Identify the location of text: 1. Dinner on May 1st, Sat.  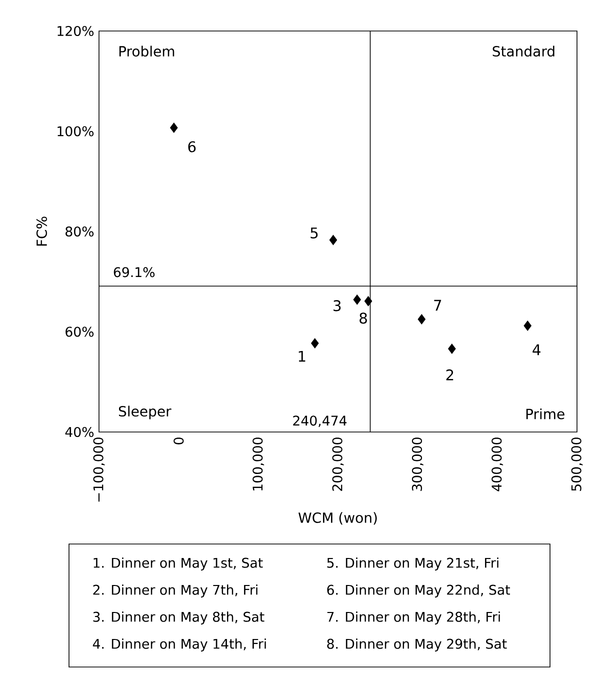
(178, 564).